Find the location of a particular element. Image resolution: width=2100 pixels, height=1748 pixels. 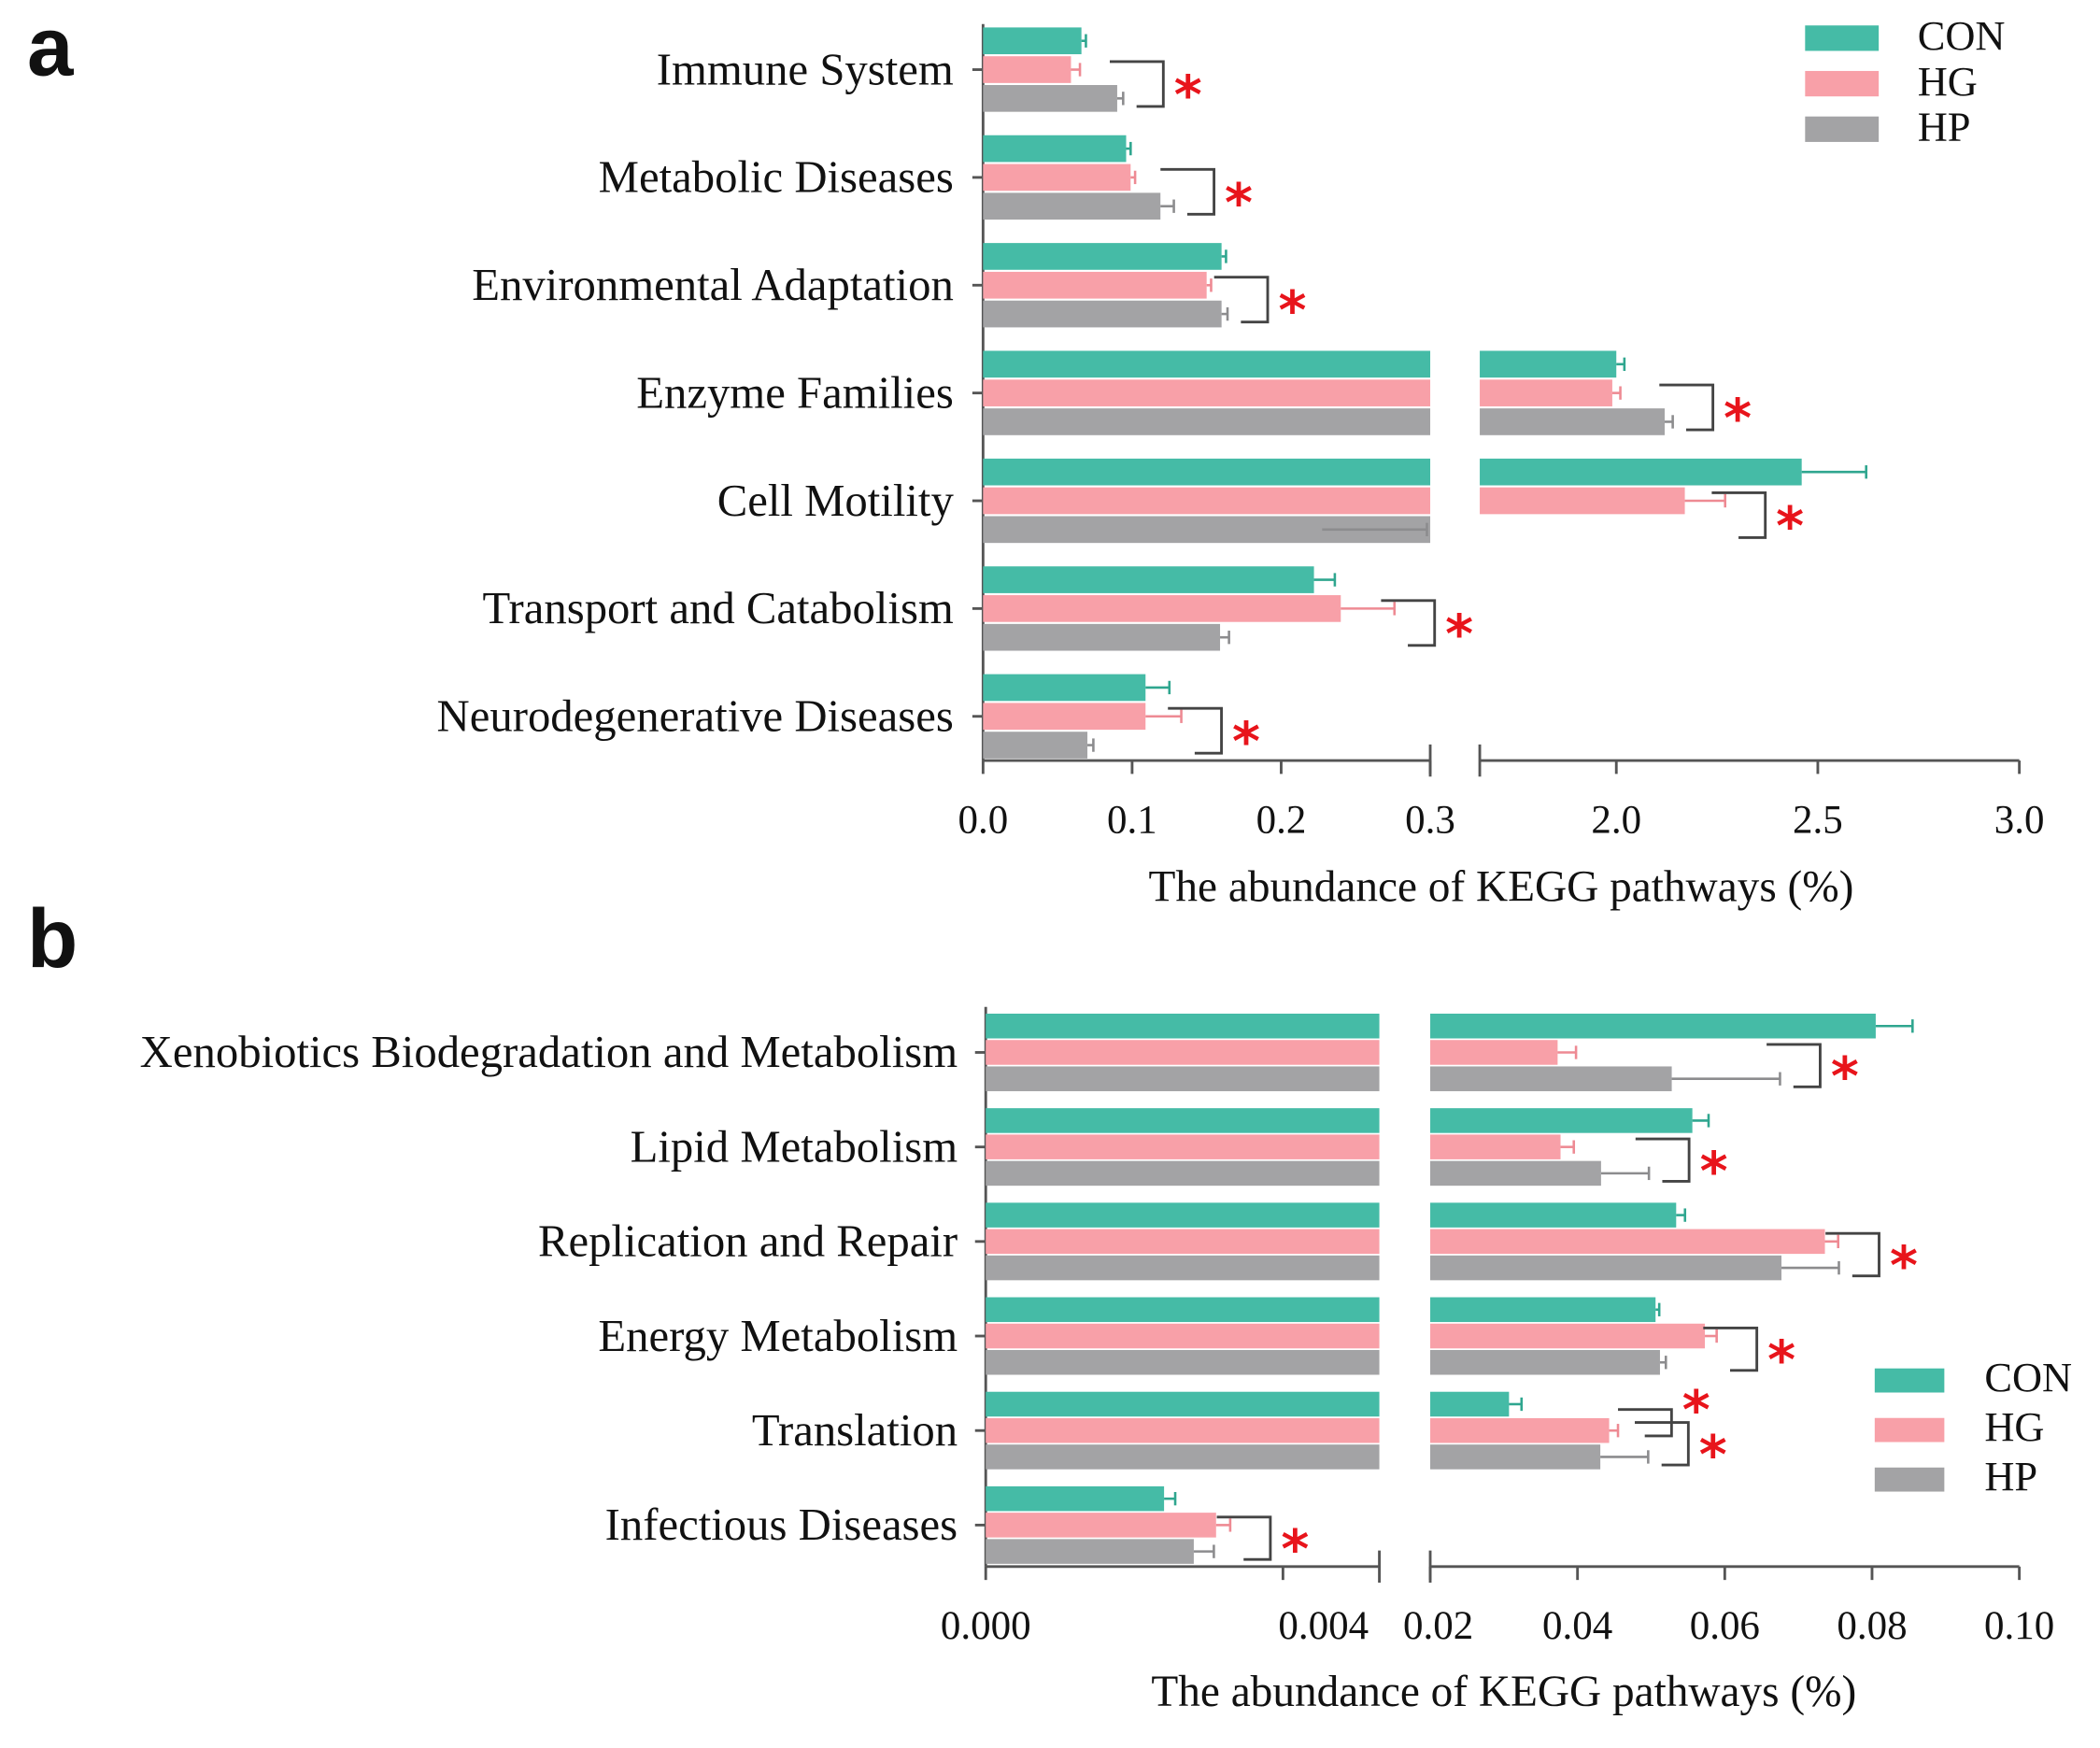

x-tick-label-a: 0.2 is located at coordinates (1282, 820).